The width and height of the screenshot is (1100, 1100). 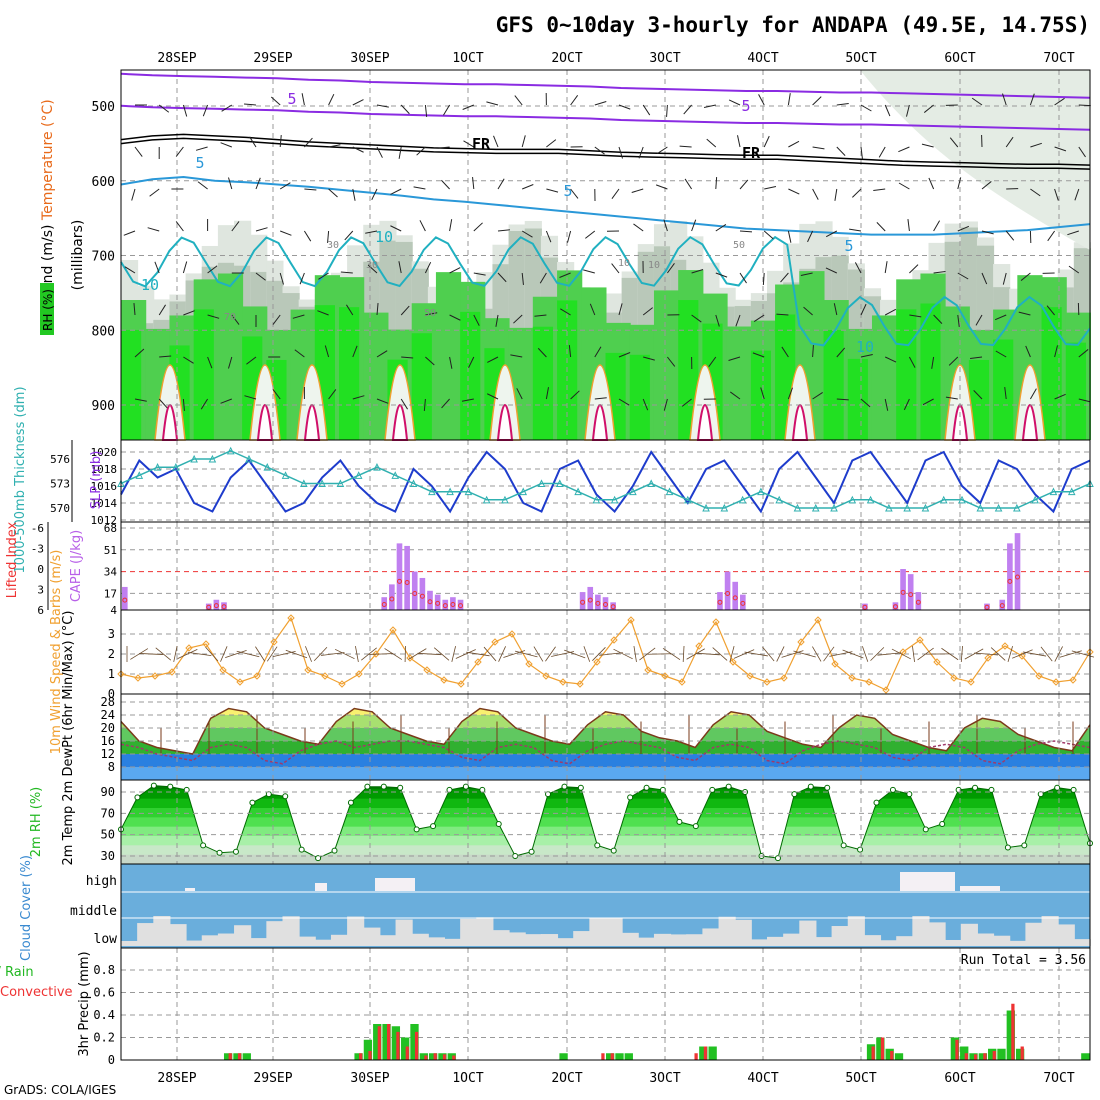 I want to click on slp-tick-label: 1014, so click(x=104, y=503).